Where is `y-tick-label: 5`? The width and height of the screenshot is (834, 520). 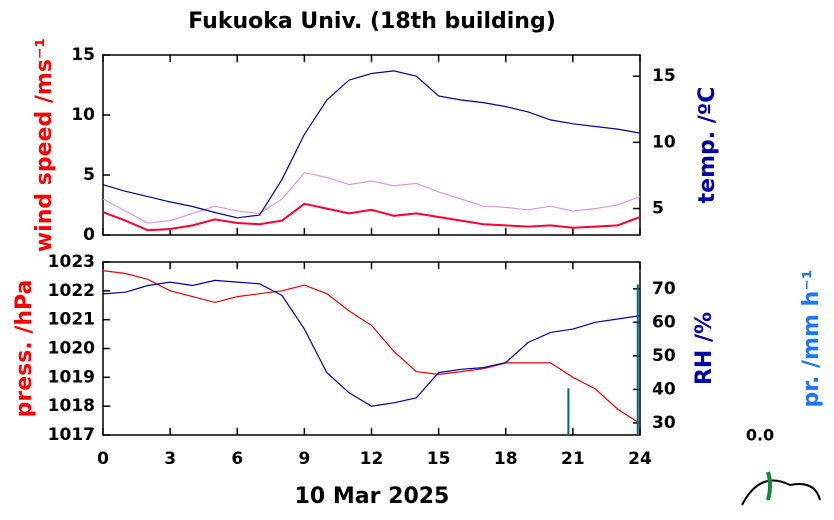
y-tick-label: 5 is located at coordinates (89, 175).